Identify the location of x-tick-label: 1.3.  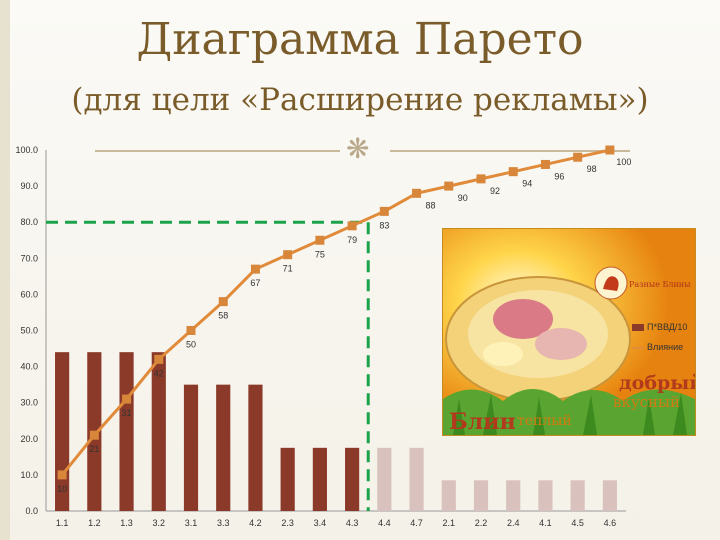
(126, 523).